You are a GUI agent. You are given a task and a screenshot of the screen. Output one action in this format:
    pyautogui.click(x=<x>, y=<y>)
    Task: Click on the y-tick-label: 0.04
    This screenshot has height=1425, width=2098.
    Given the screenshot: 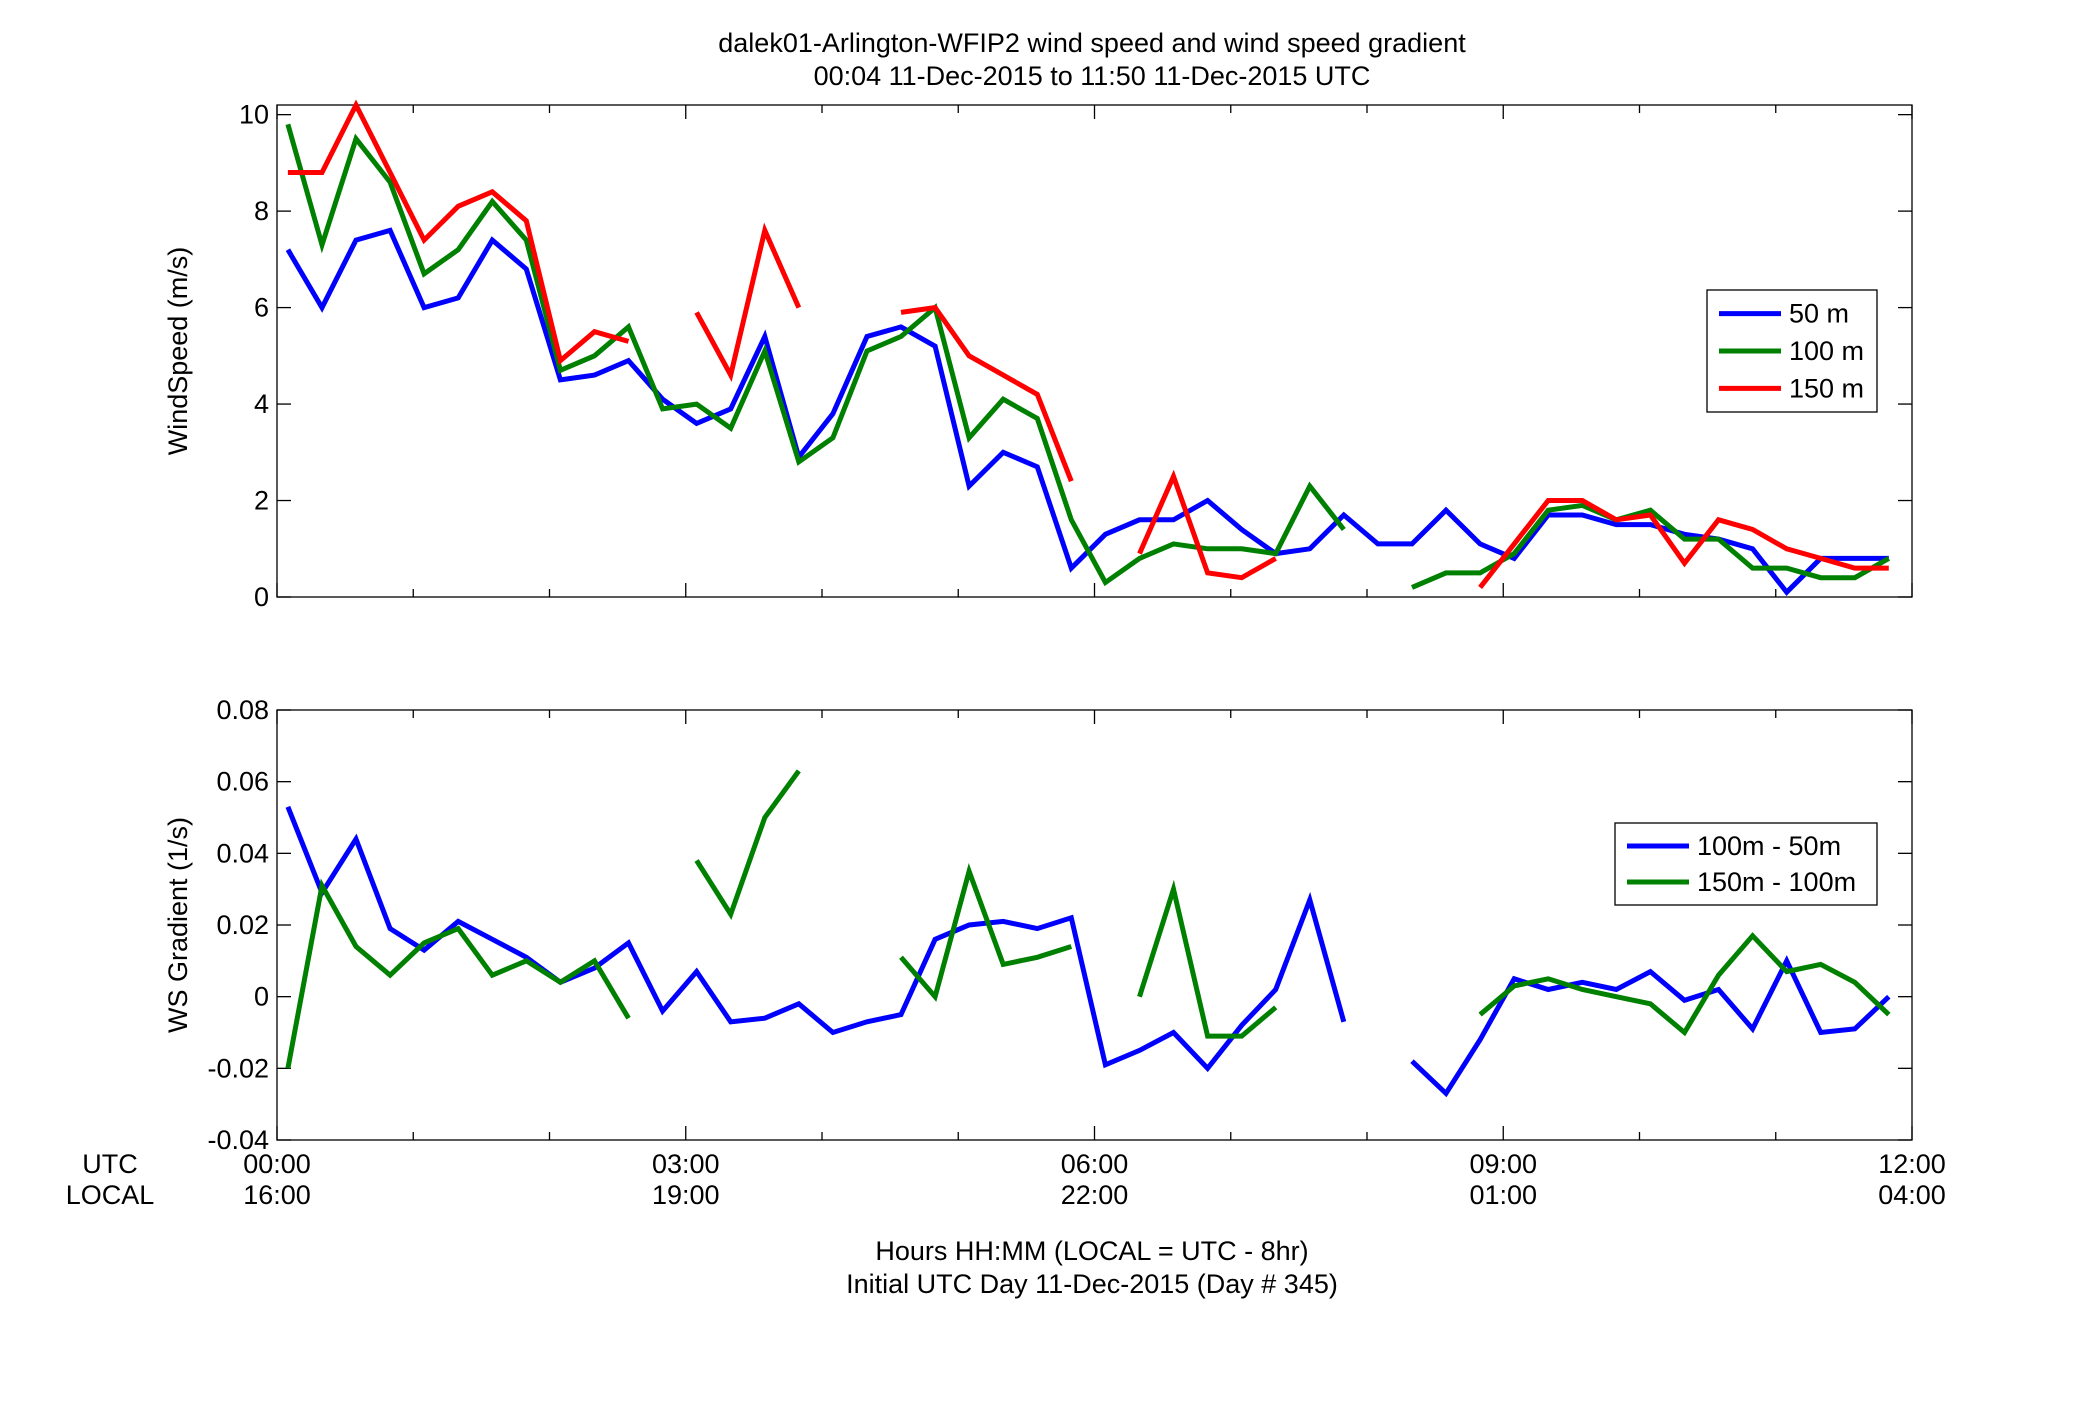 What is the action you would take?
    pyautogui.click(x=242, y=853)
    